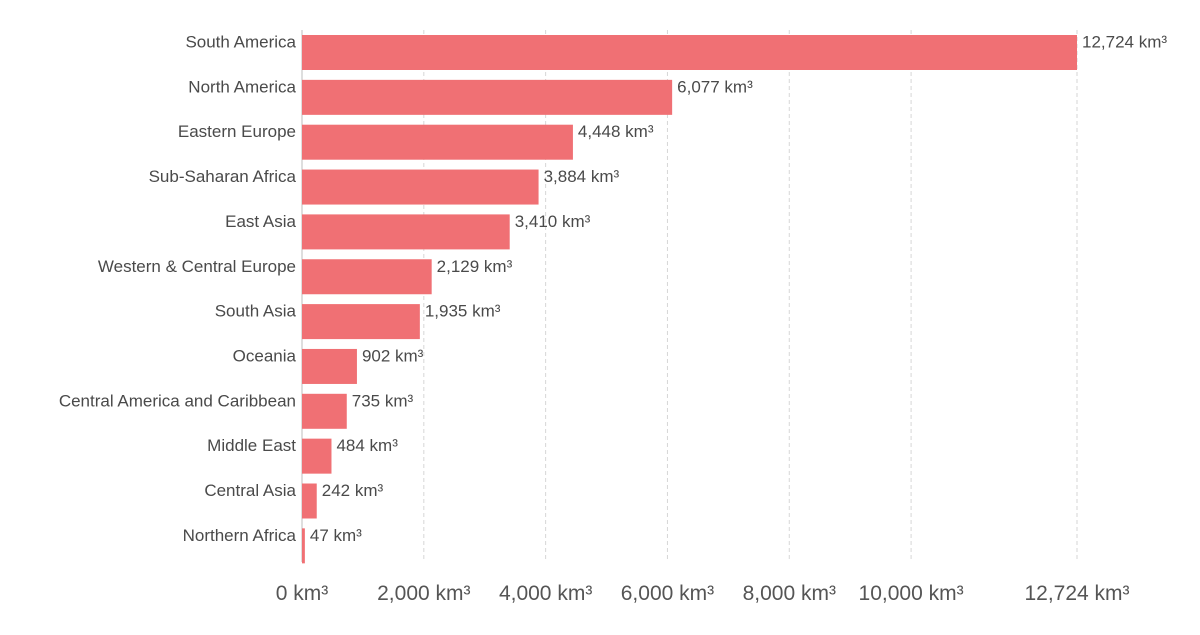 The image size is (1200, 635). I want to click on x-tick-label: 2,000 km³, so click(423, 593).